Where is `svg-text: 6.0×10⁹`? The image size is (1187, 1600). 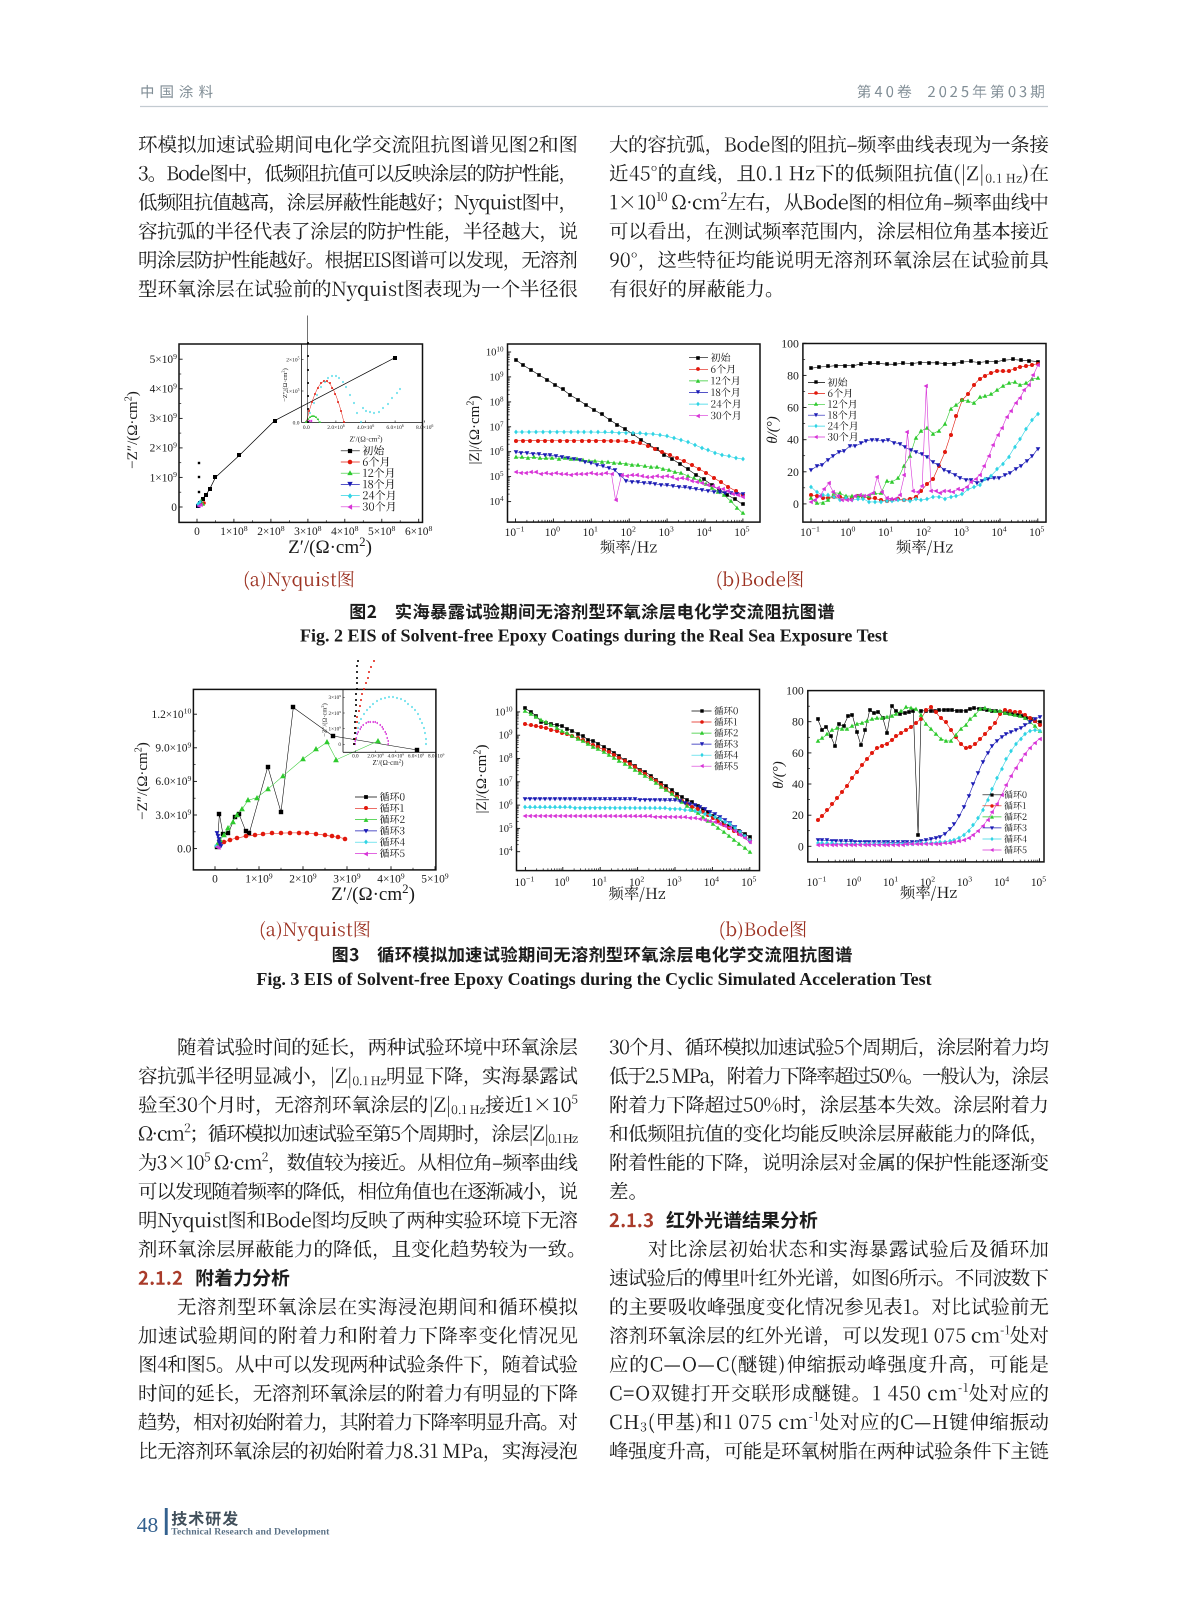
svg-text: 6.0×10⁹ is located at coordinates (416, 756).